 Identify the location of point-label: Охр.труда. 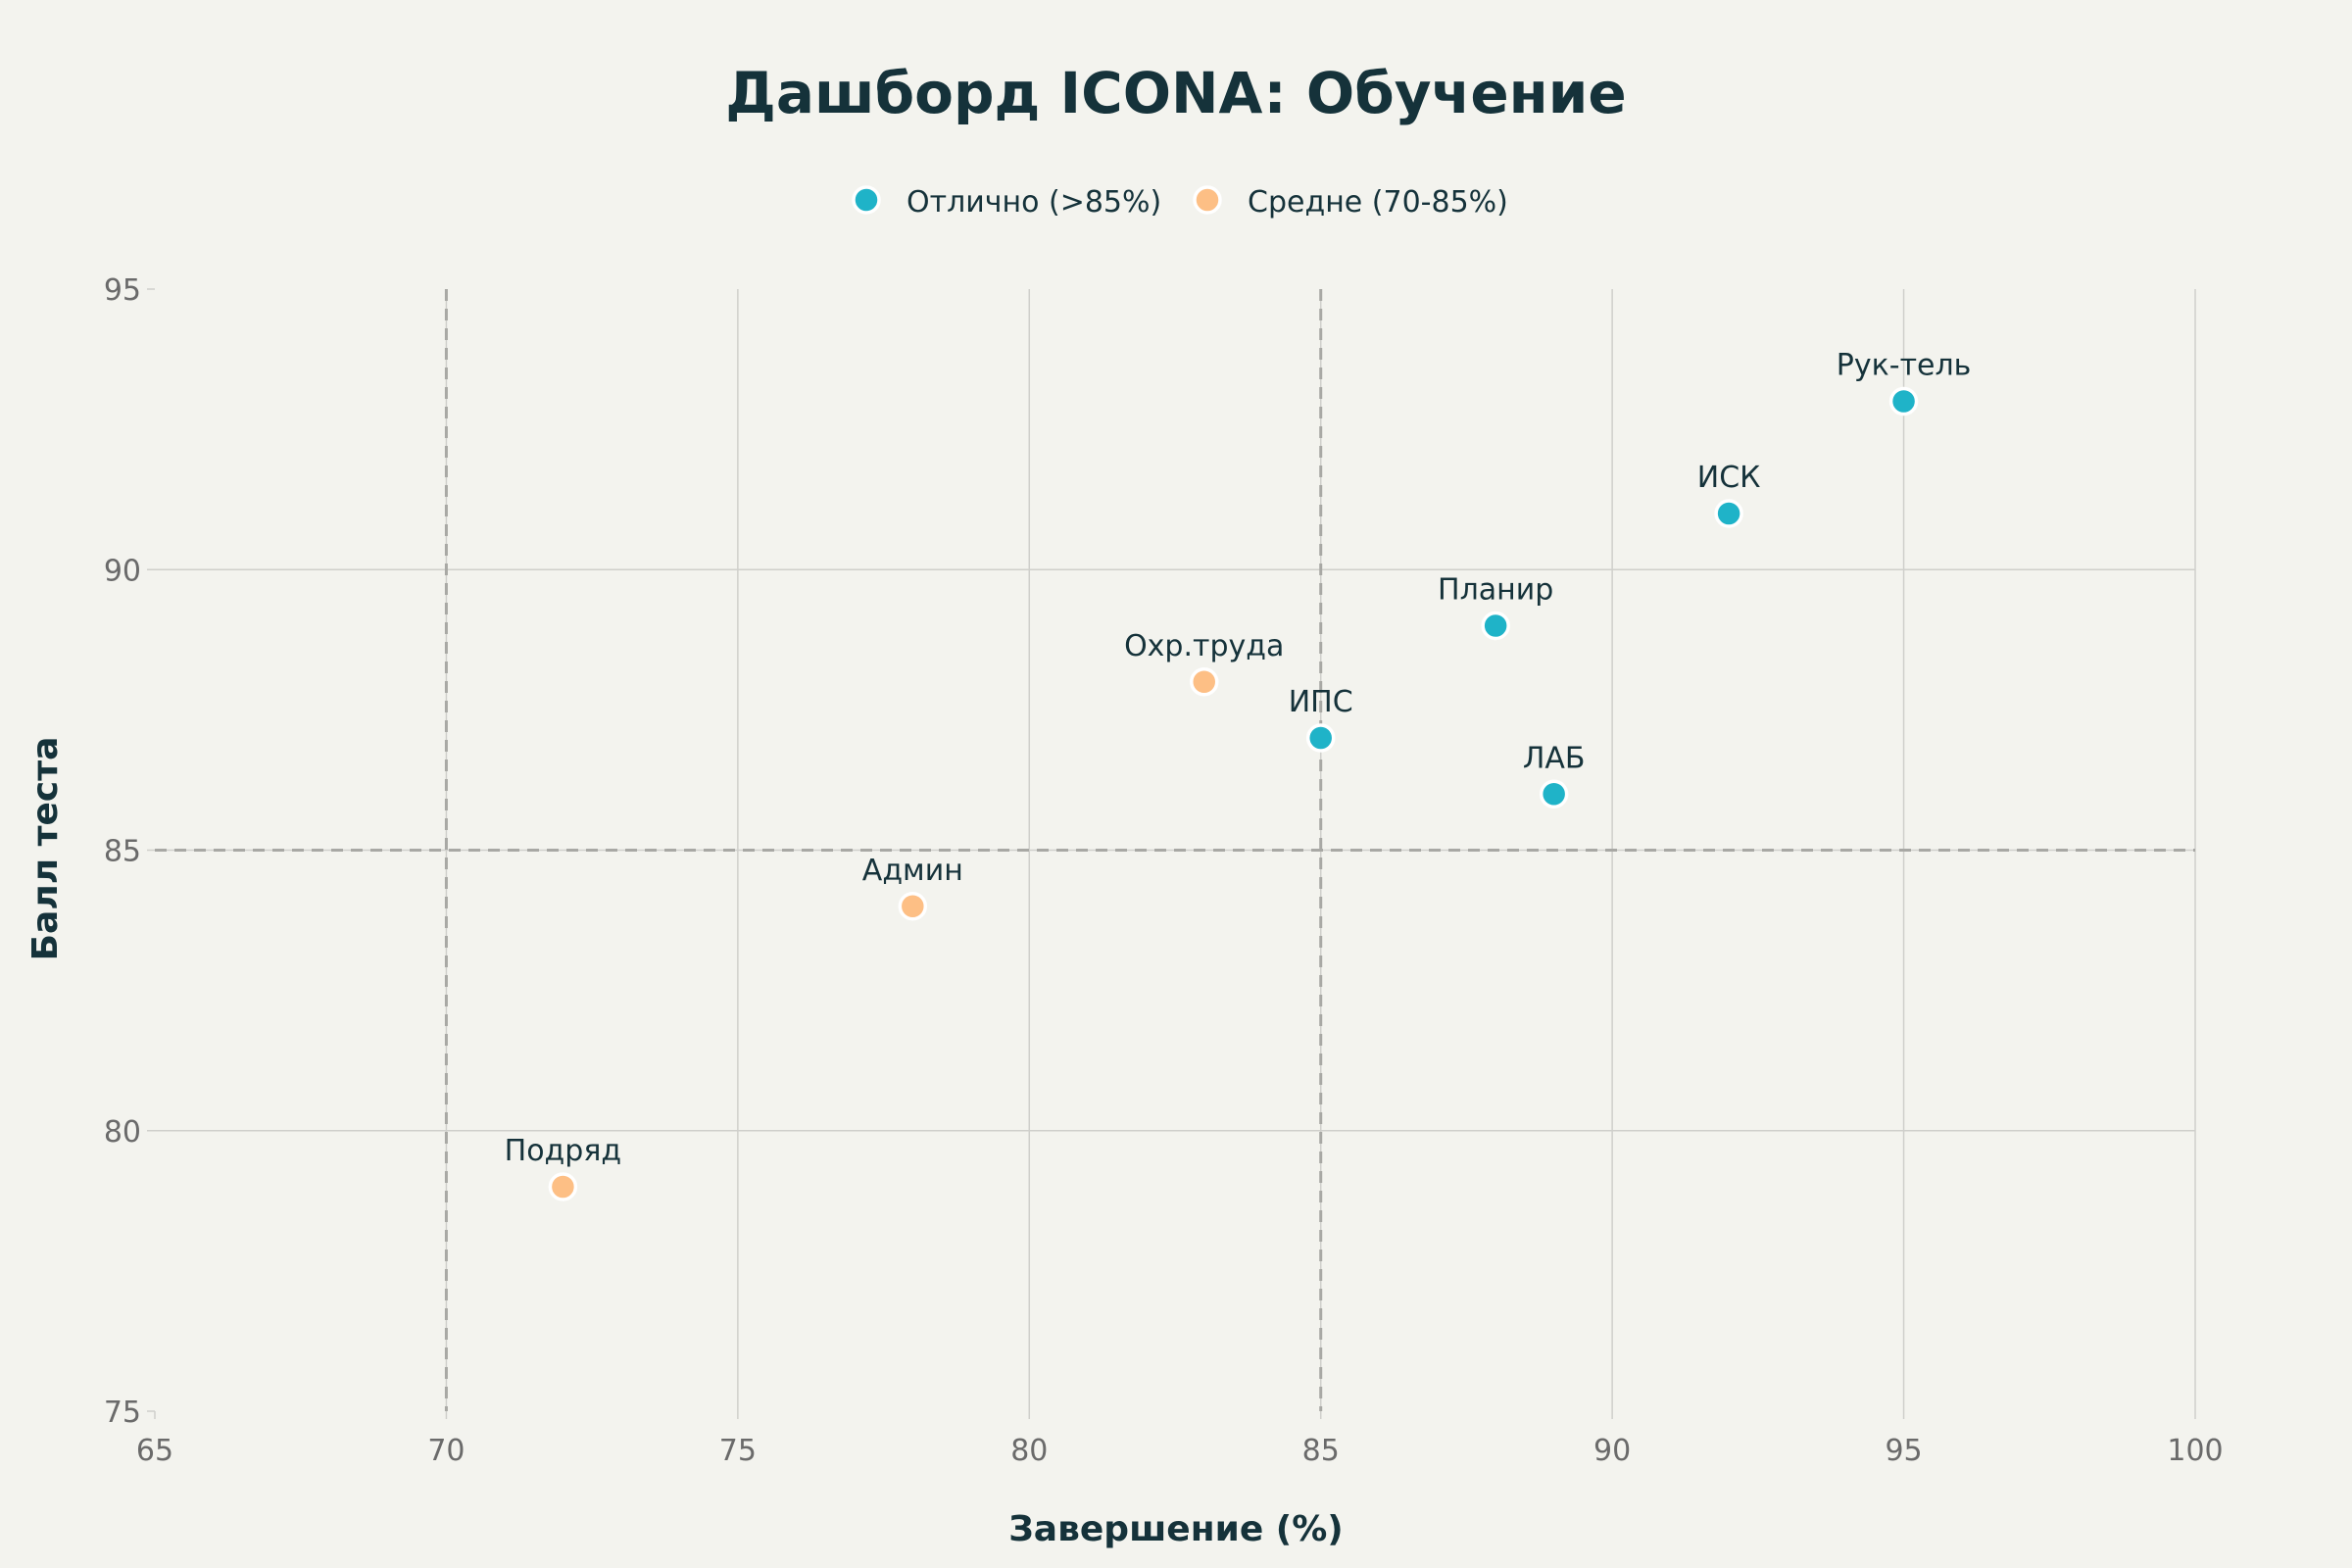
(1204, 646).